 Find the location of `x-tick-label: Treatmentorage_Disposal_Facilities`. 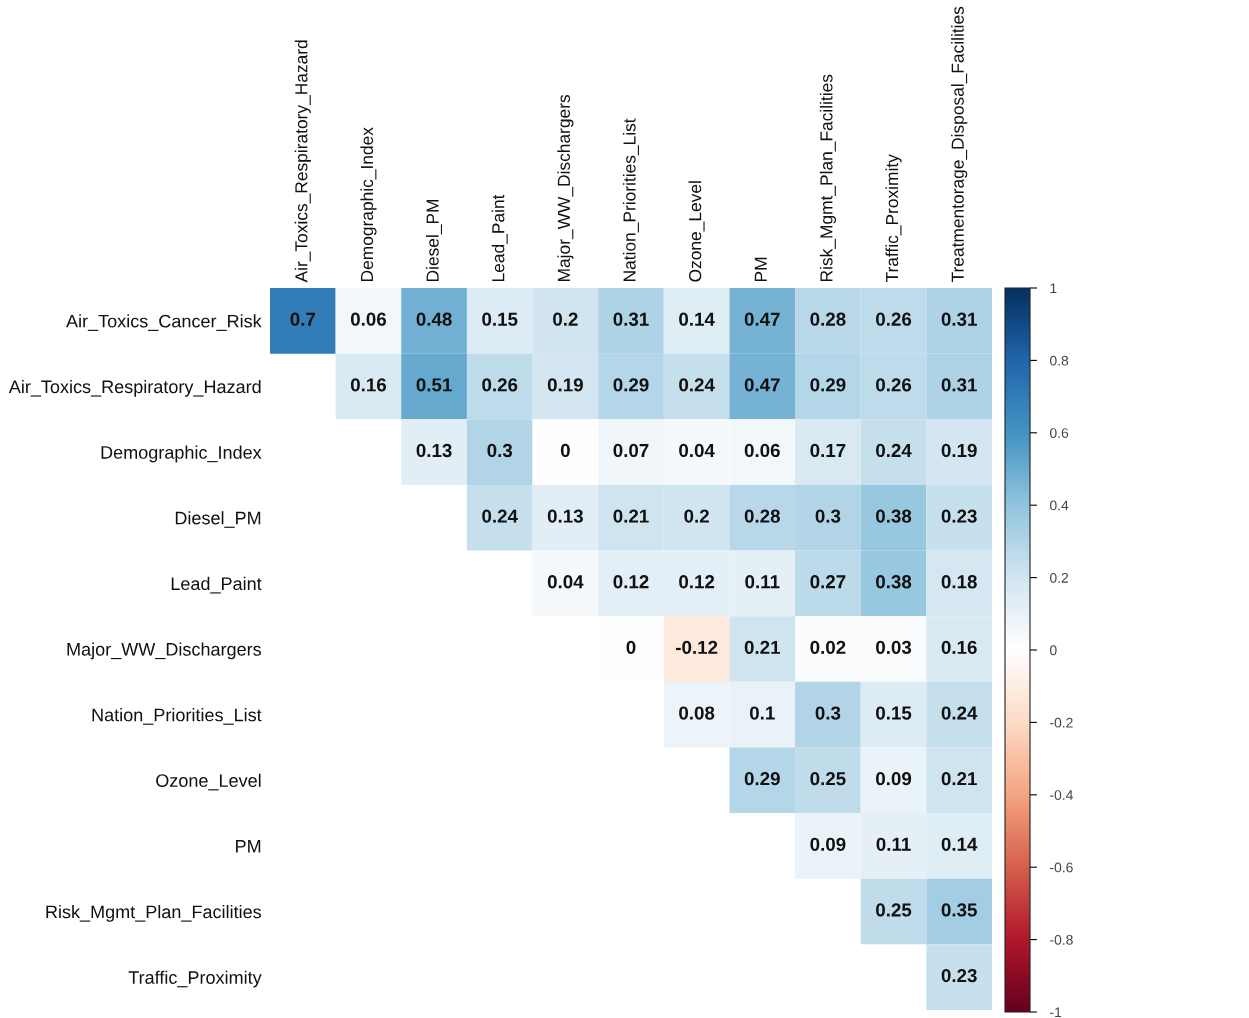

x-tick-label: Treatmentorage_Disposal_Facilities is located at coordinates (959, 144).